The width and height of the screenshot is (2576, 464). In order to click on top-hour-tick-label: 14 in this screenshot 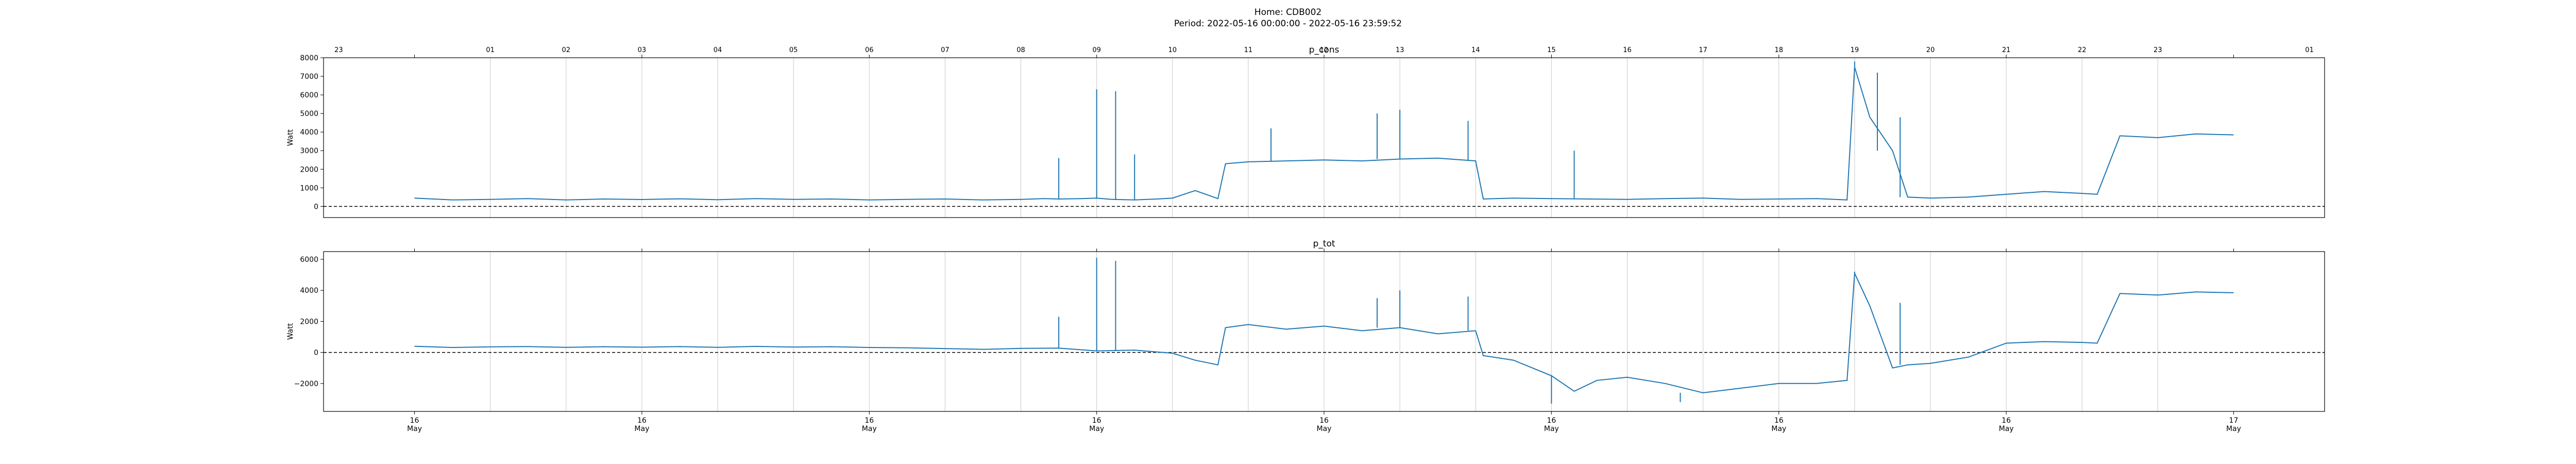, I will do `click(1475, 50)`.